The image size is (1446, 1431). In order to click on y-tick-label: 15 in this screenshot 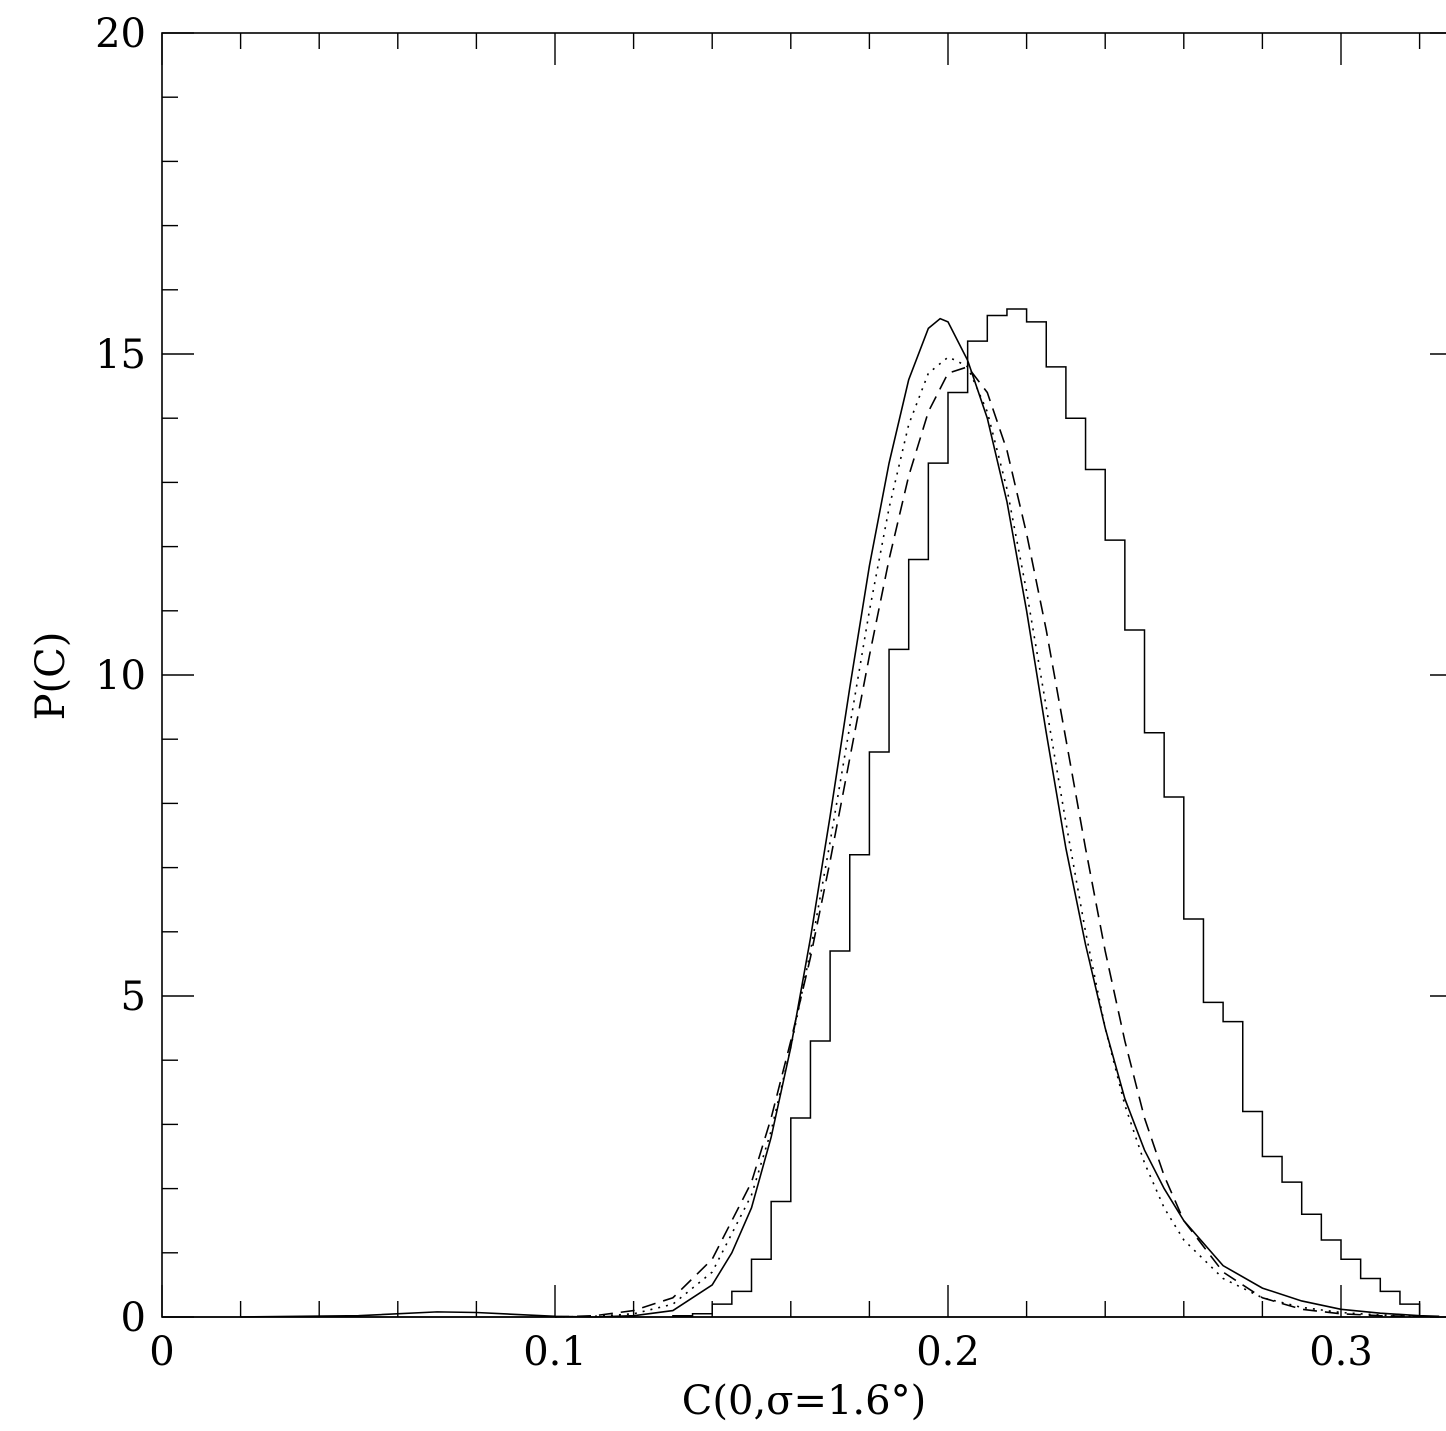, I will do `click(120, 355)`.